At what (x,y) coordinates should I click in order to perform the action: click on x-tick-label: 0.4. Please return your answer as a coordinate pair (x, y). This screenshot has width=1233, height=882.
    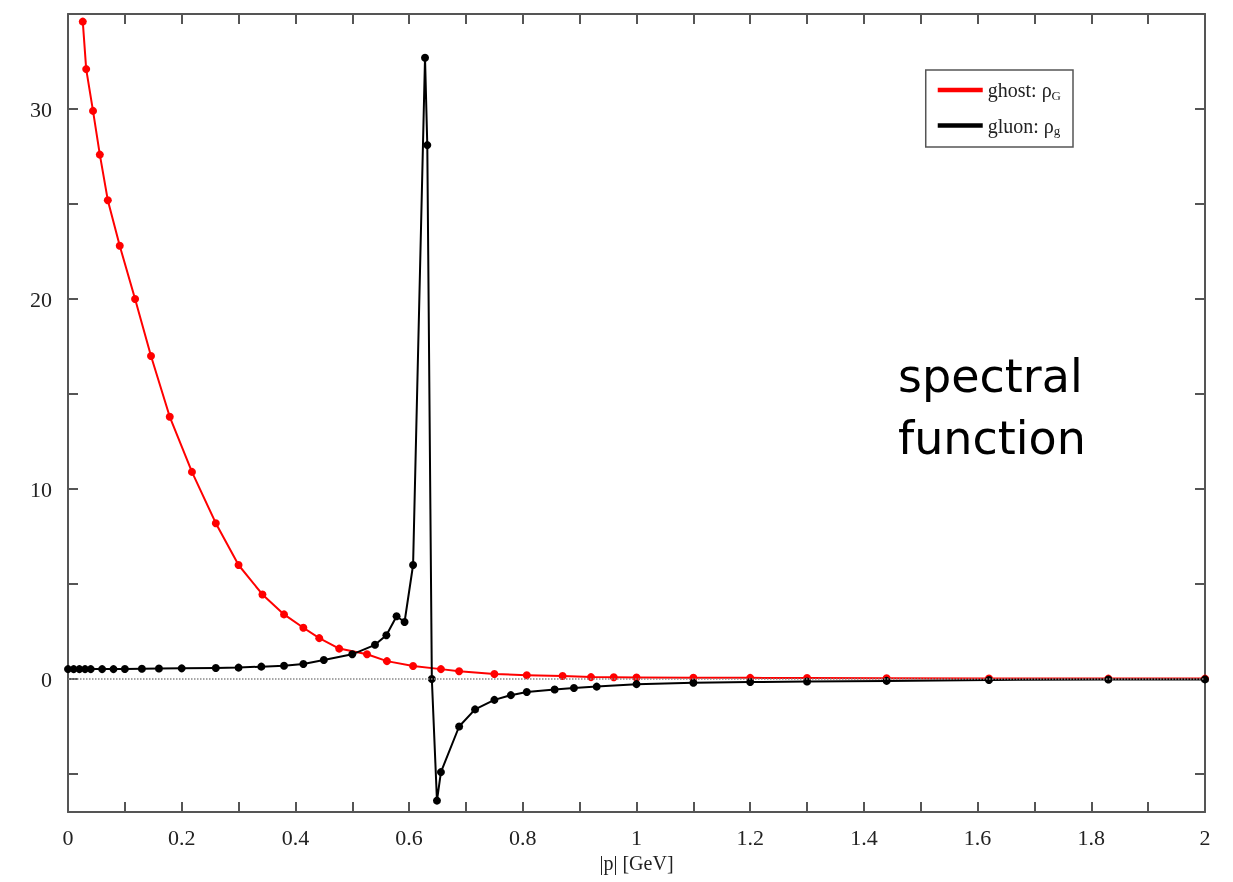
    Looking at the image, I should click on (295, 837).